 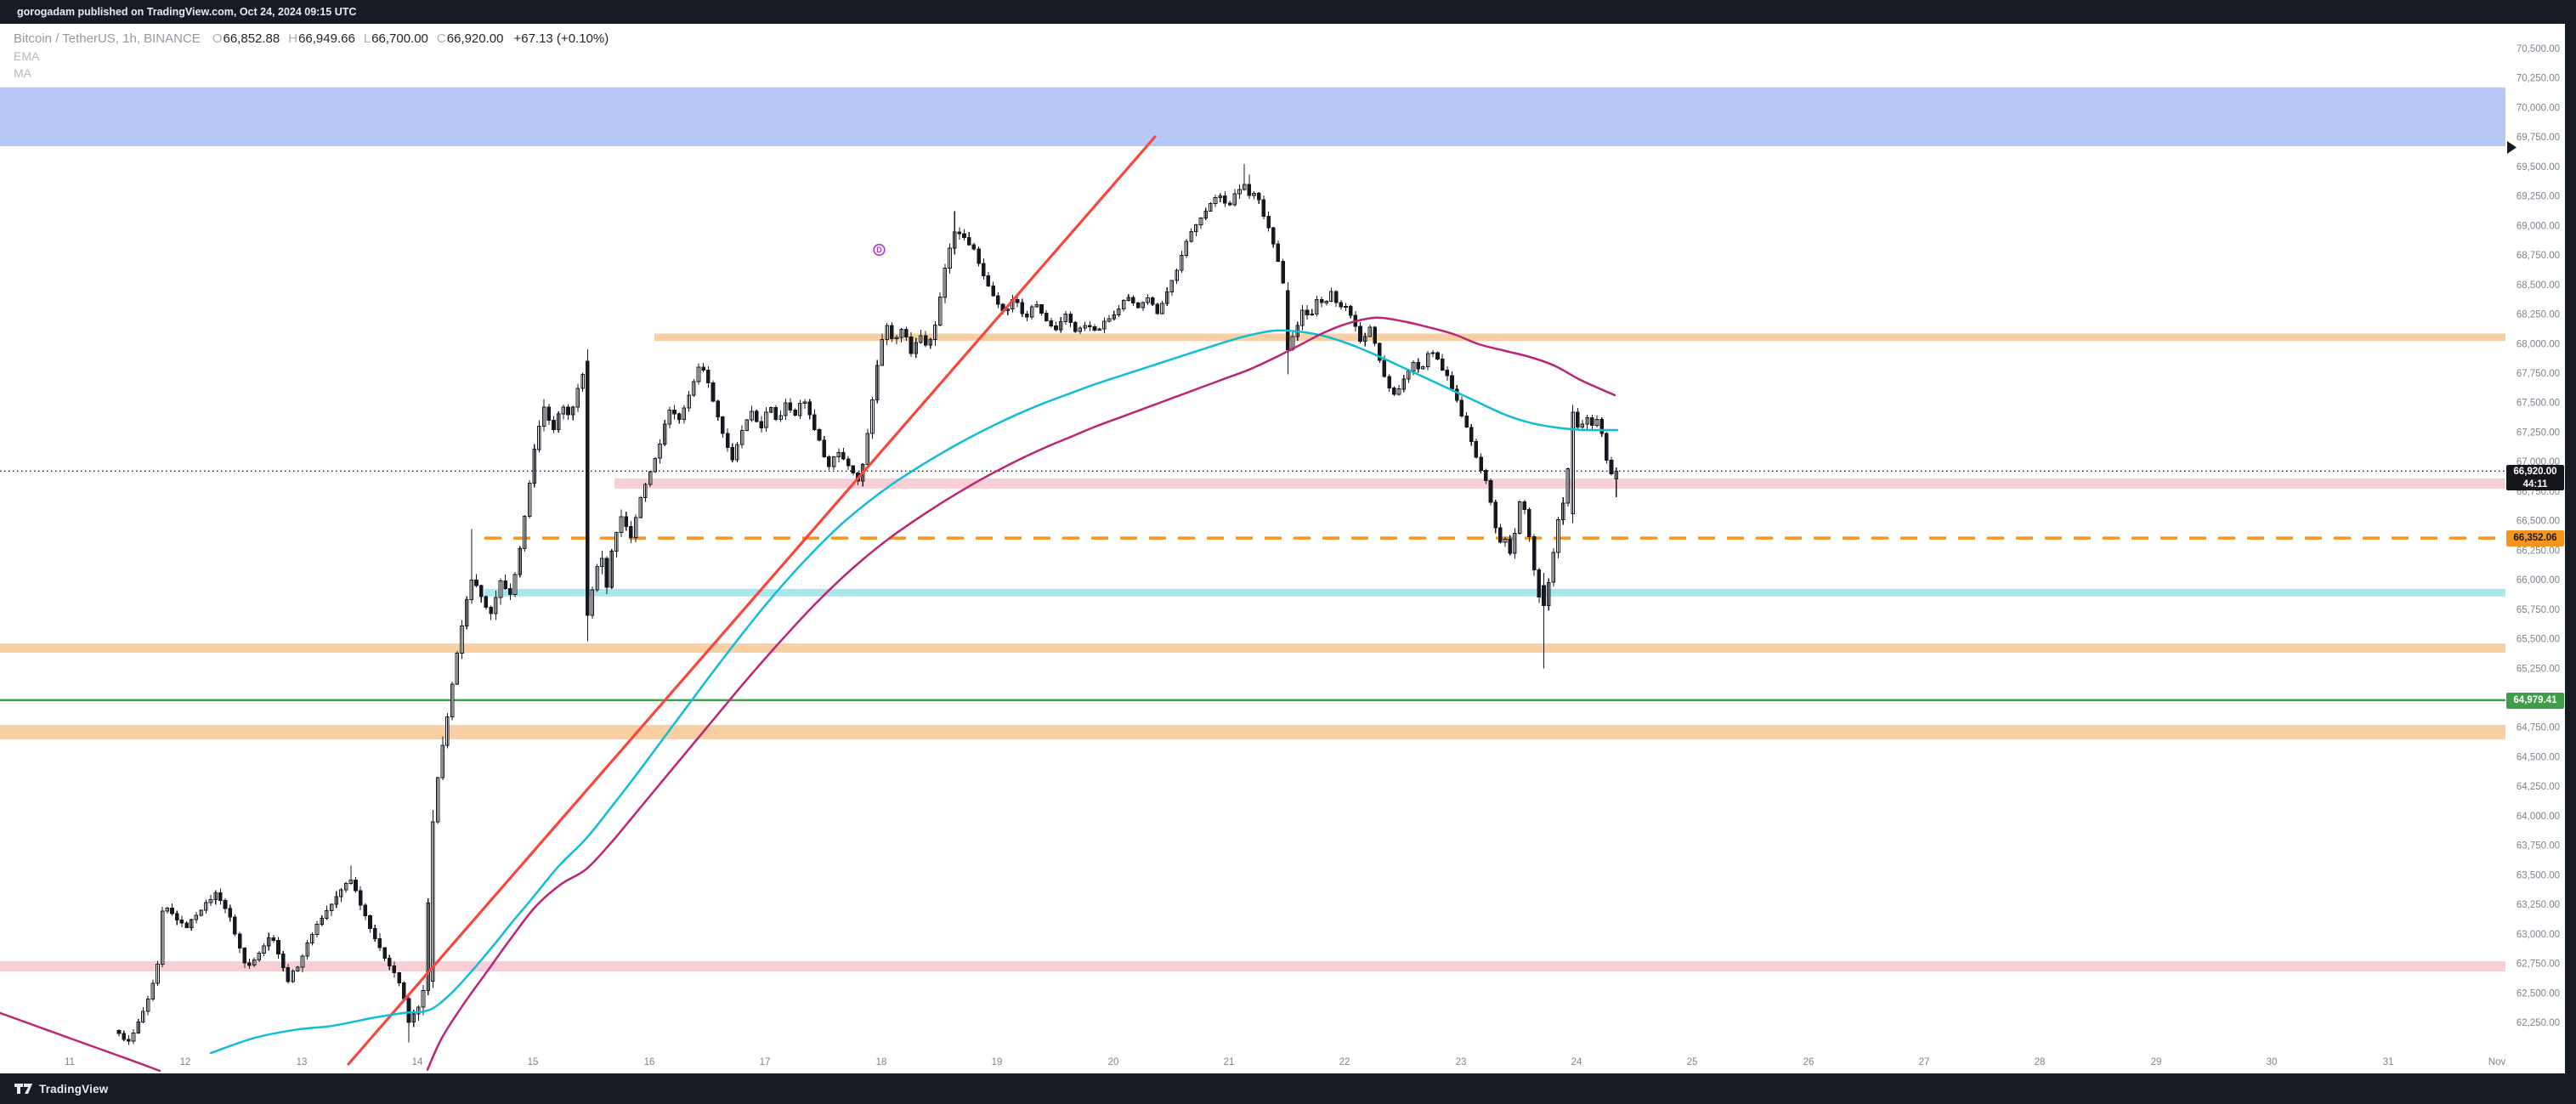 I want to click on time-tick: 19, so click(x=997, y=1062).